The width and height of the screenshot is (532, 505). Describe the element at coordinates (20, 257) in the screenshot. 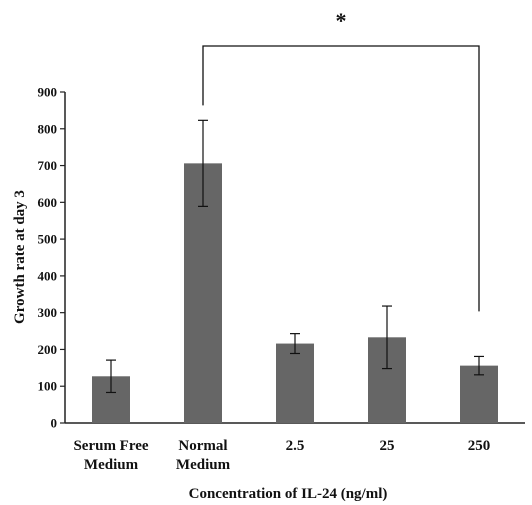

I see `y-axis-label: Growth rate at day 3` at that location.